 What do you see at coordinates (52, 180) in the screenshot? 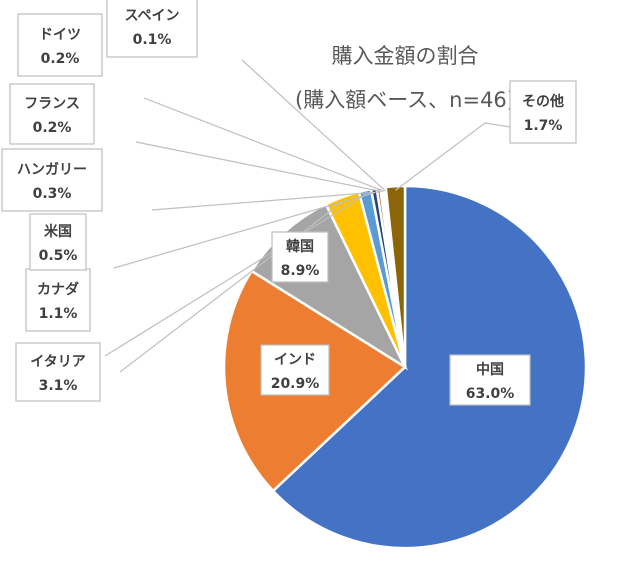
I see `slice-6-label-box` at bounding box center [52, 180].